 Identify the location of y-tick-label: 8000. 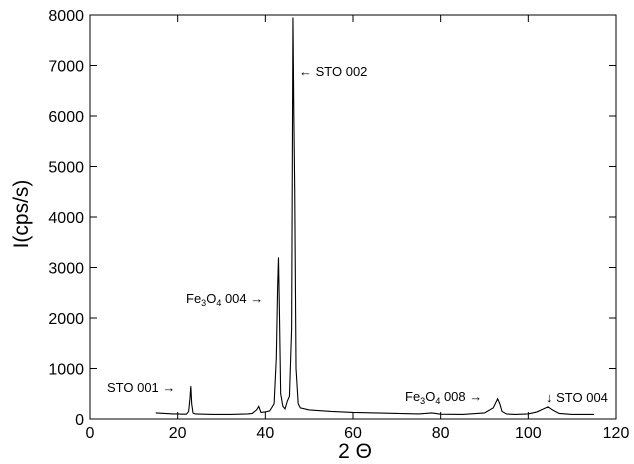
(66, 16).